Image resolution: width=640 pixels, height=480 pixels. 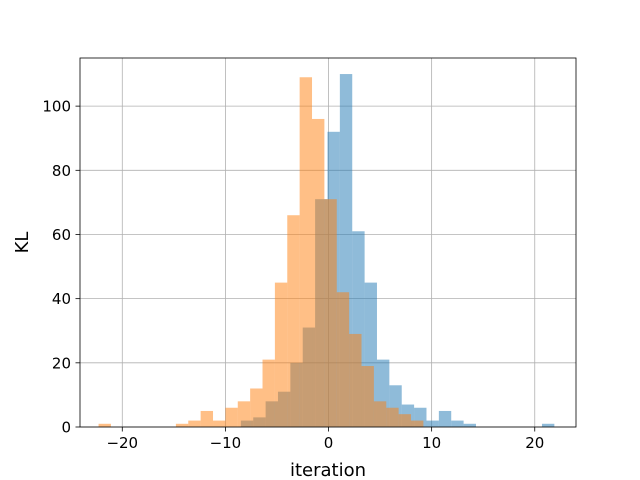 What do you see at coordinates (122, 443) in the screenshot?
I see `x-tick-label: −20` at bounding box center [122, 443].